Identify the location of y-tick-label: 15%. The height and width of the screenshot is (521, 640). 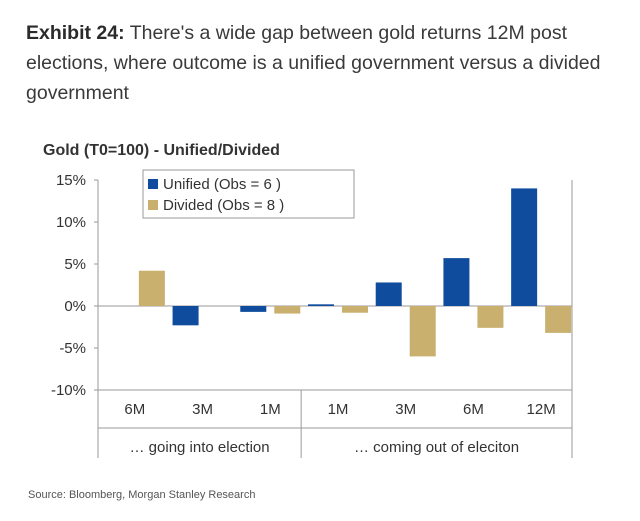
(71, 180).